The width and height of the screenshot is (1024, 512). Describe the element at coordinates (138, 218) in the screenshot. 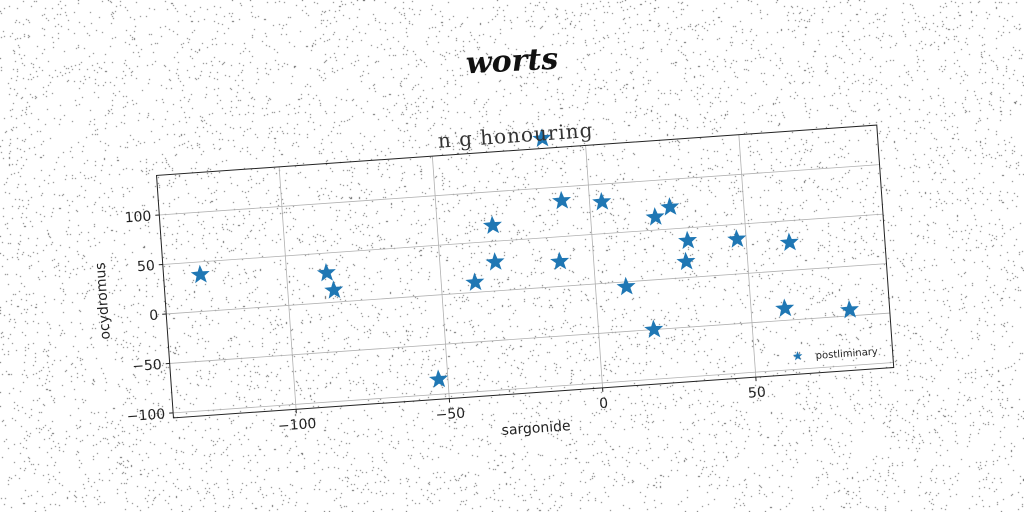

I see `y-tick-label: 100` at that location.